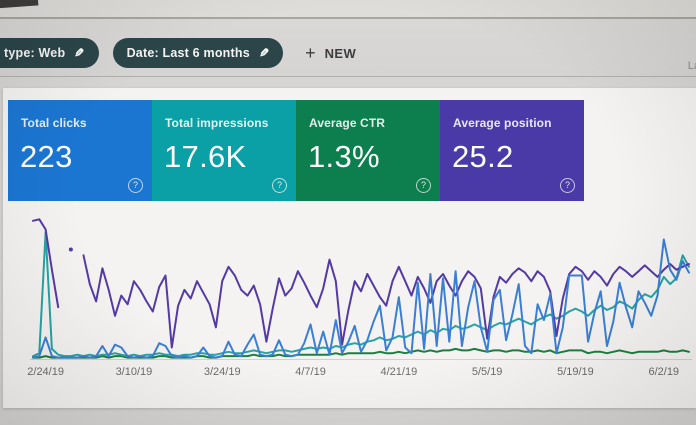  What do you see at coordinates (310, 372) in the screenshot?
I see `x-tick-label: 4/7/19` at bounding box center [310, 372].